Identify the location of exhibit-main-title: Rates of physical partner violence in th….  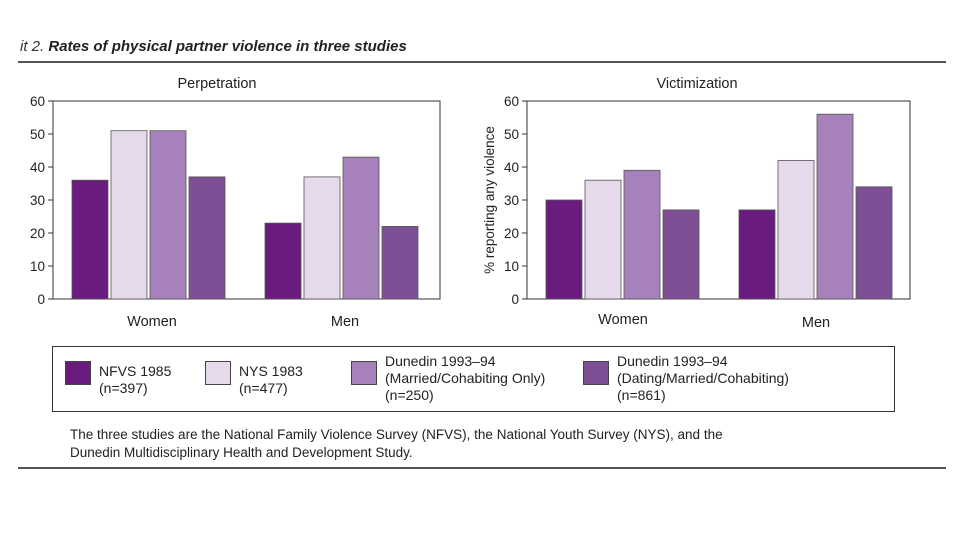
(227, 46).